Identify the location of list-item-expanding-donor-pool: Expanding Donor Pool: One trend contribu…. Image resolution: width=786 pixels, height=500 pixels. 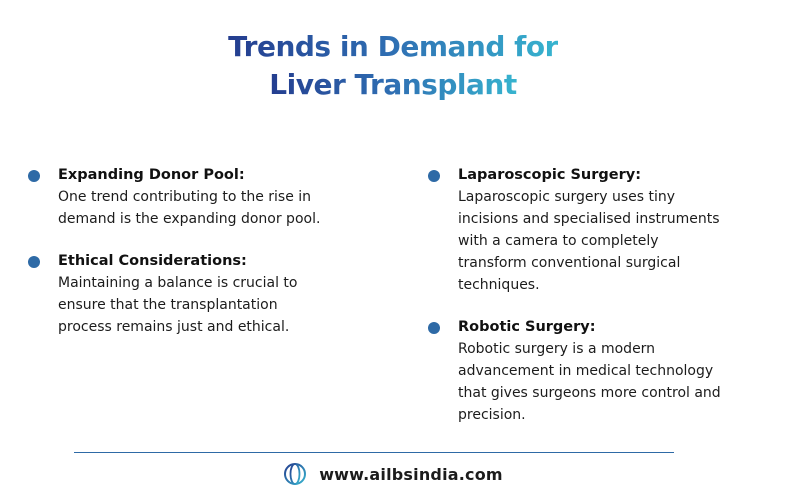
(208, 197).